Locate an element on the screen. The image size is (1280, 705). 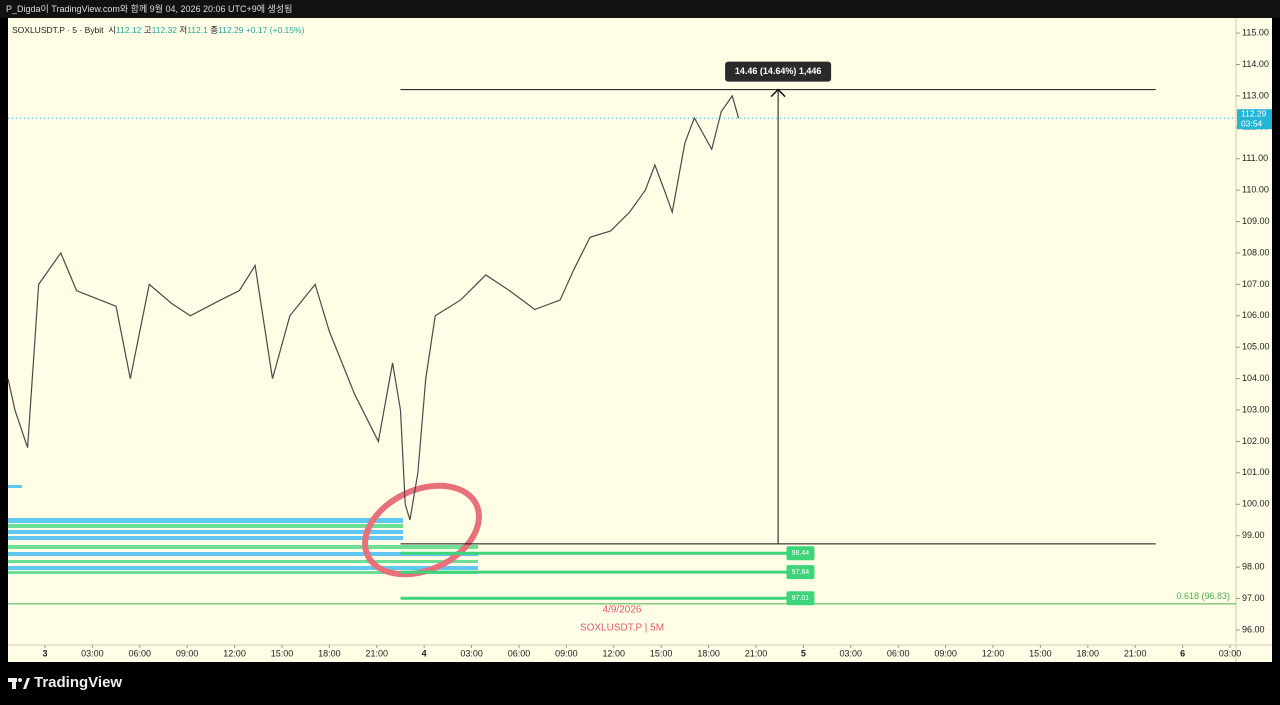
x-tick-label: 4 is located at coordinates (424, 653).